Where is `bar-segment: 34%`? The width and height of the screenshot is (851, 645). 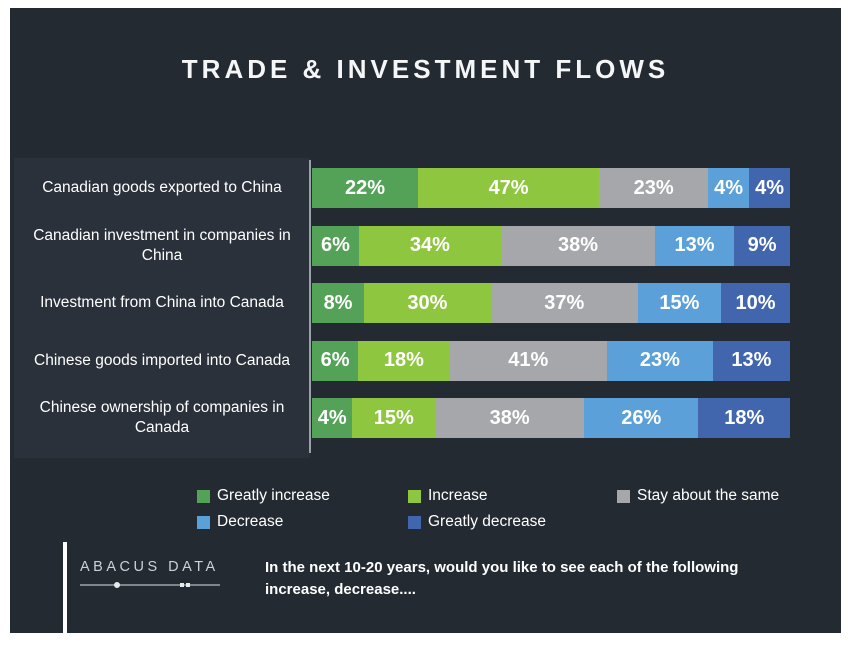
bar-segment: 34% is located at coordinates (429, 245).